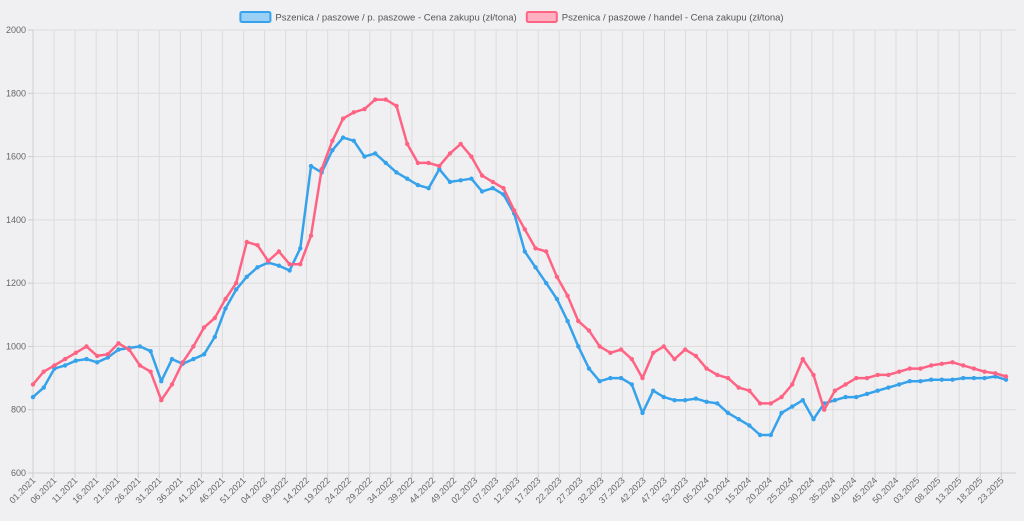 The height and width of the screenshot is (521, 1024). Describe the element at coordinates (16, 283) in the screenshot. I see `y-tick-label: 1200` at that location.